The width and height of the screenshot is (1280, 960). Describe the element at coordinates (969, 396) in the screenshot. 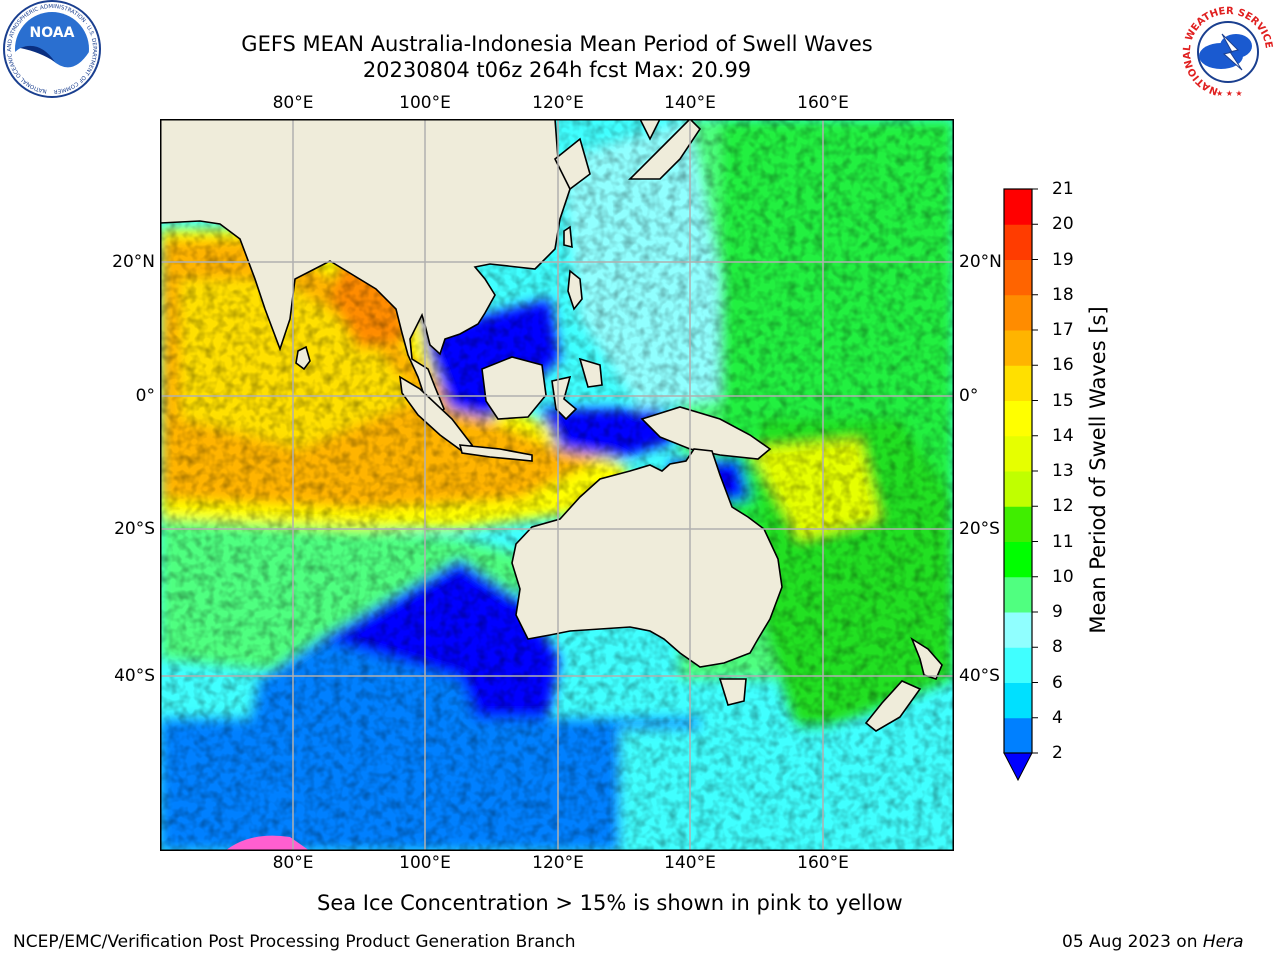

I see `y-tick-right: 0°` at that location.